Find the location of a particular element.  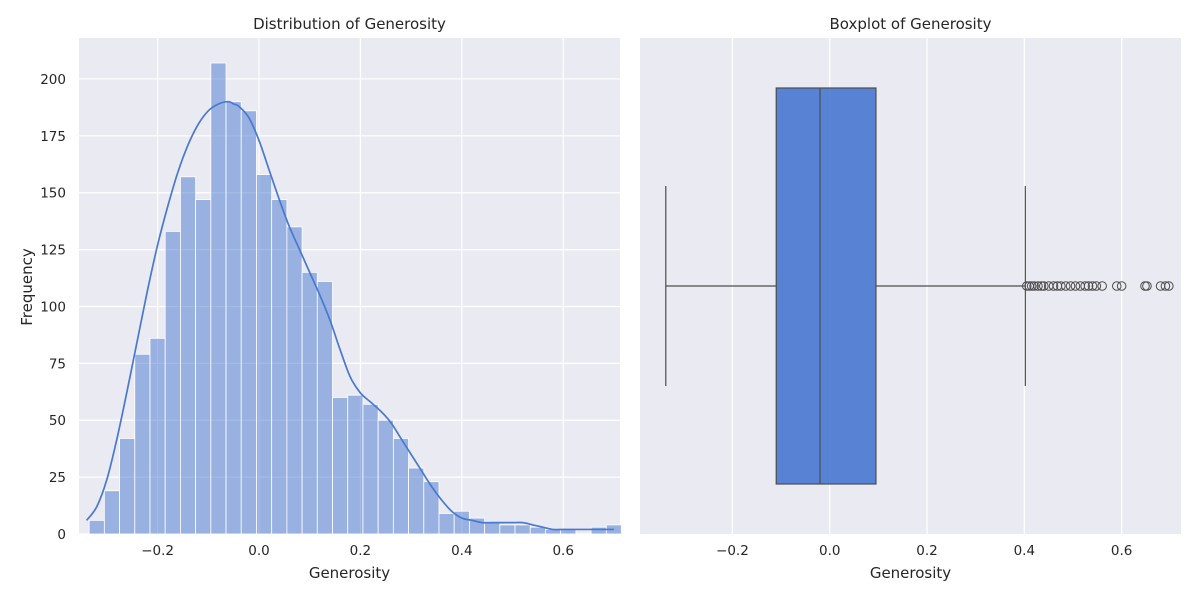

boxplot-x-tick-label: 0.4 is located at coordinates (1024, 551).